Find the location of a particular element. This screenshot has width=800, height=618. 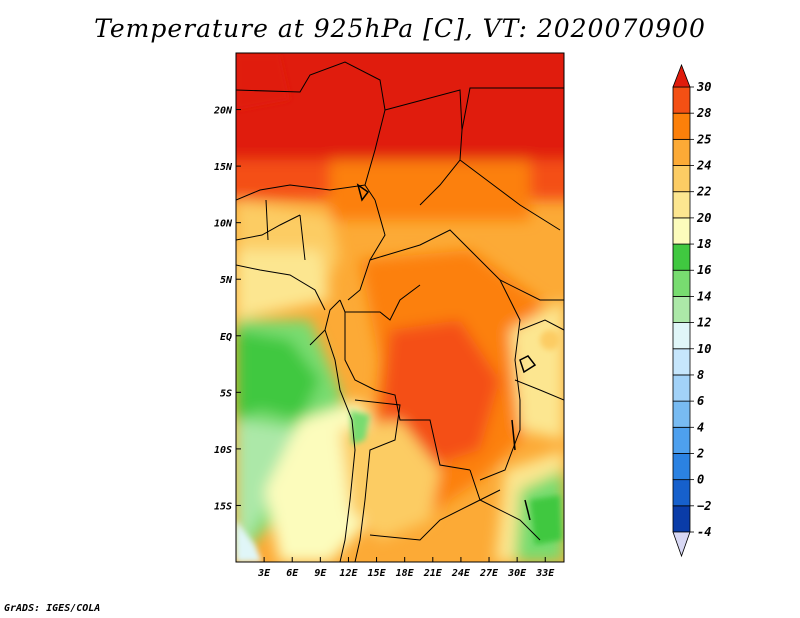

border-chad-north is located at coordinates (423, 147).